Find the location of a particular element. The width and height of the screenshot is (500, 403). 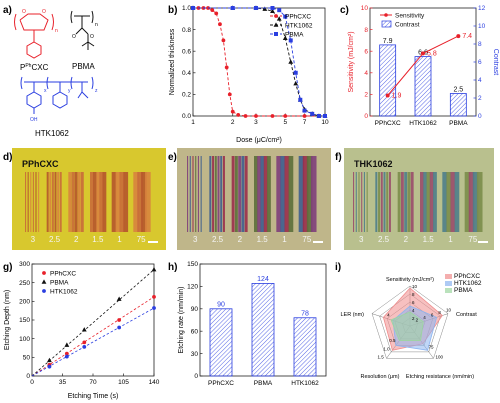

plot-h-marks: 0 30 60 90 120 150 90 PPhCXC 124 PBMA 78 HTK1062 is located at coordinates (253, 324).